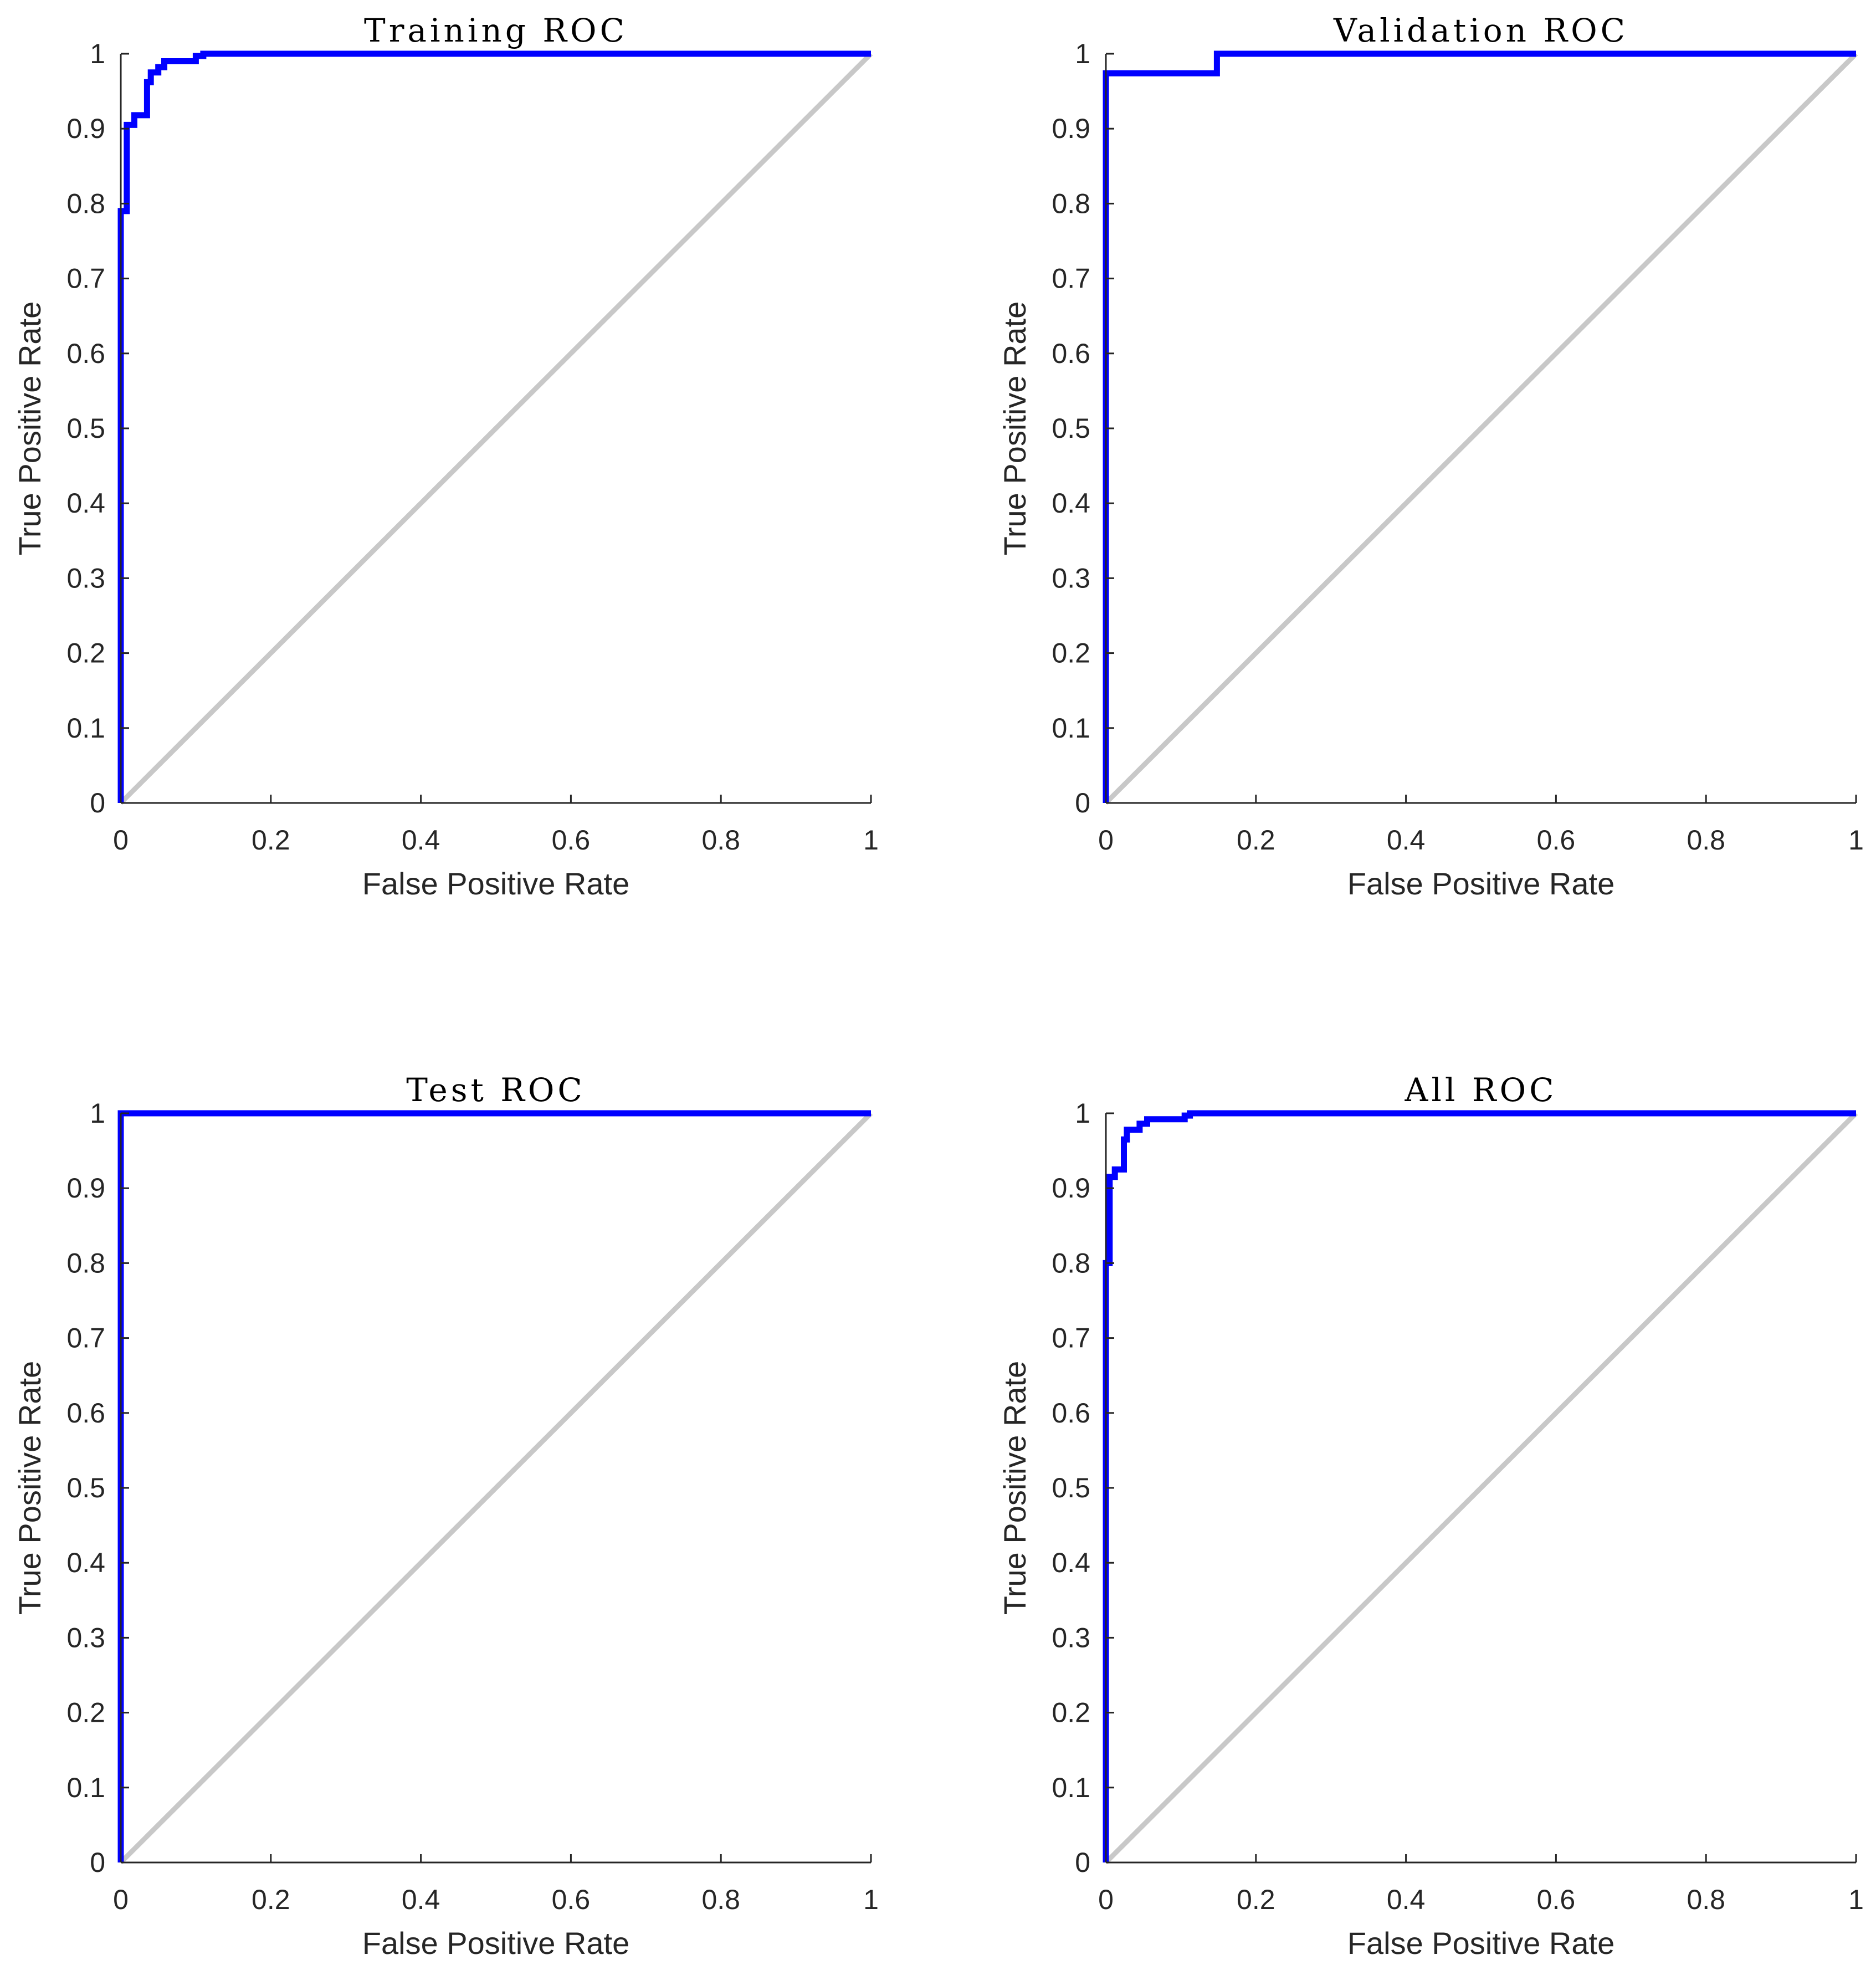  Describe the element at coordinates (1071, 1787) in the screenshot. I see `all-y-tick-label: 0.1` at that location.